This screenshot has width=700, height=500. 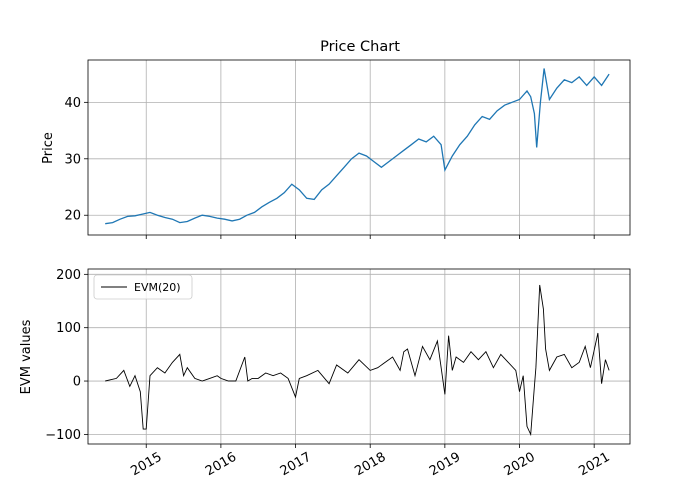 I want to click on evm-y-axis-label: EVM values, so click(x=26, y=356).